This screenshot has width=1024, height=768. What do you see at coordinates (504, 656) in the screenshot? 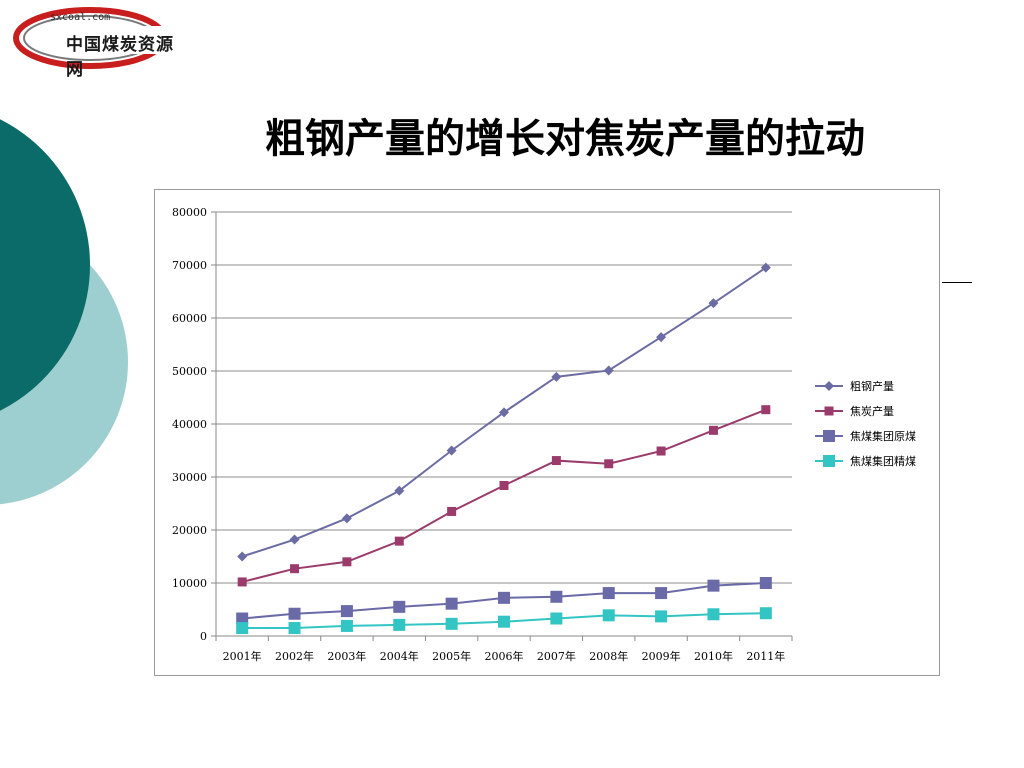
I see `x-tick-label: 2006年` at bounding box center [504, 656].